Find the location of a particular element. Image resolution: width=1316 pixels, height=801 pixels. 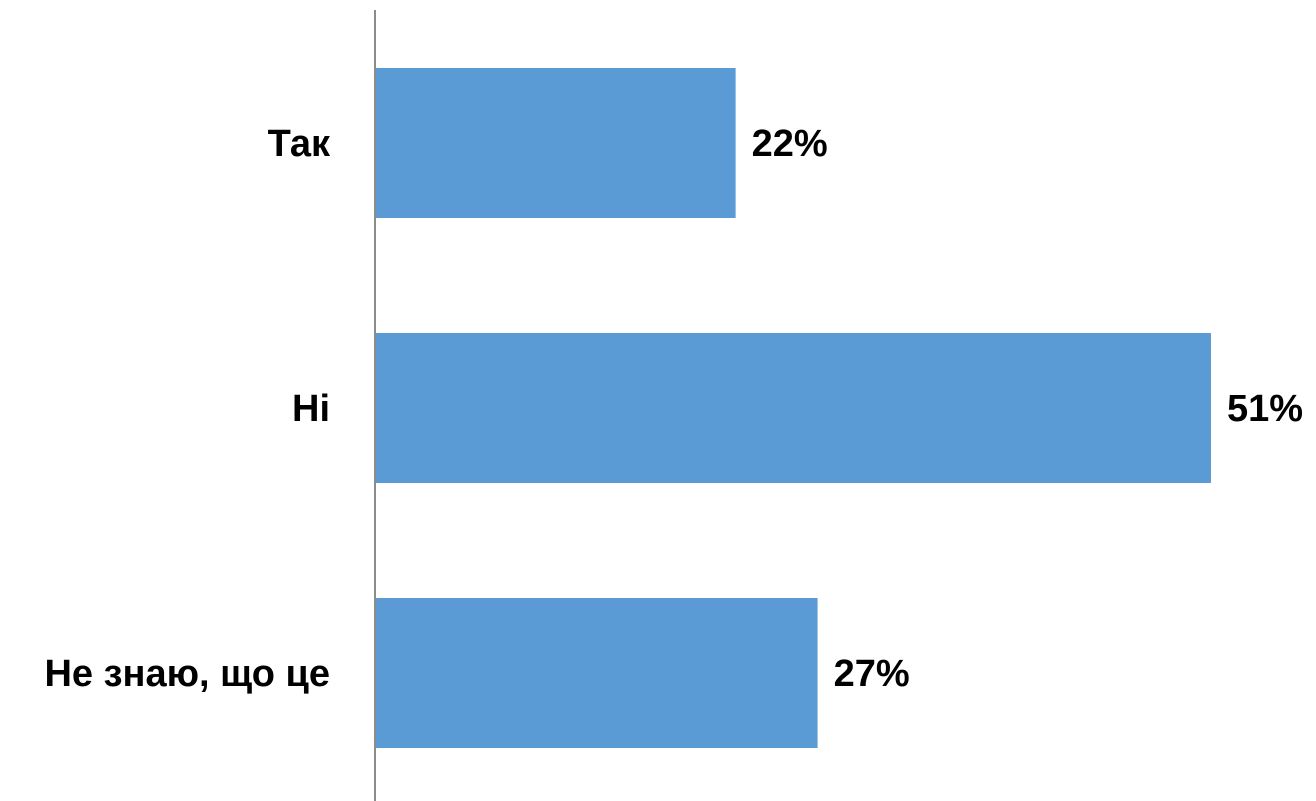

value-label: 22% is located at coordinates (790, 144).